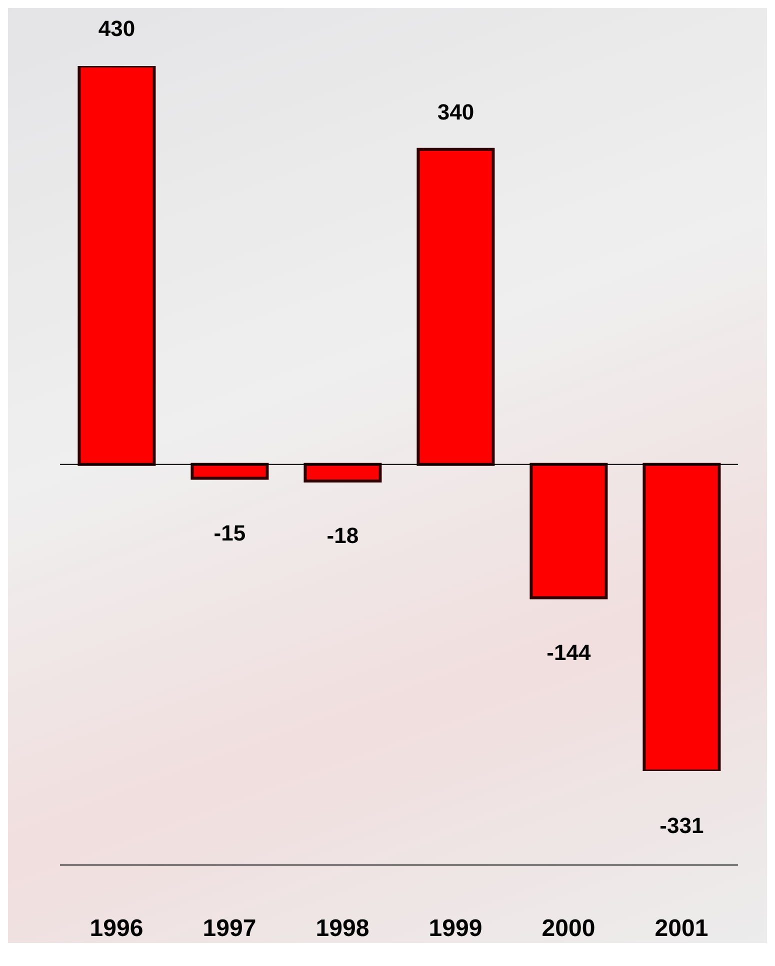 The image size is (775, 966). I want to click on data-label: -18, so click(342, 535).